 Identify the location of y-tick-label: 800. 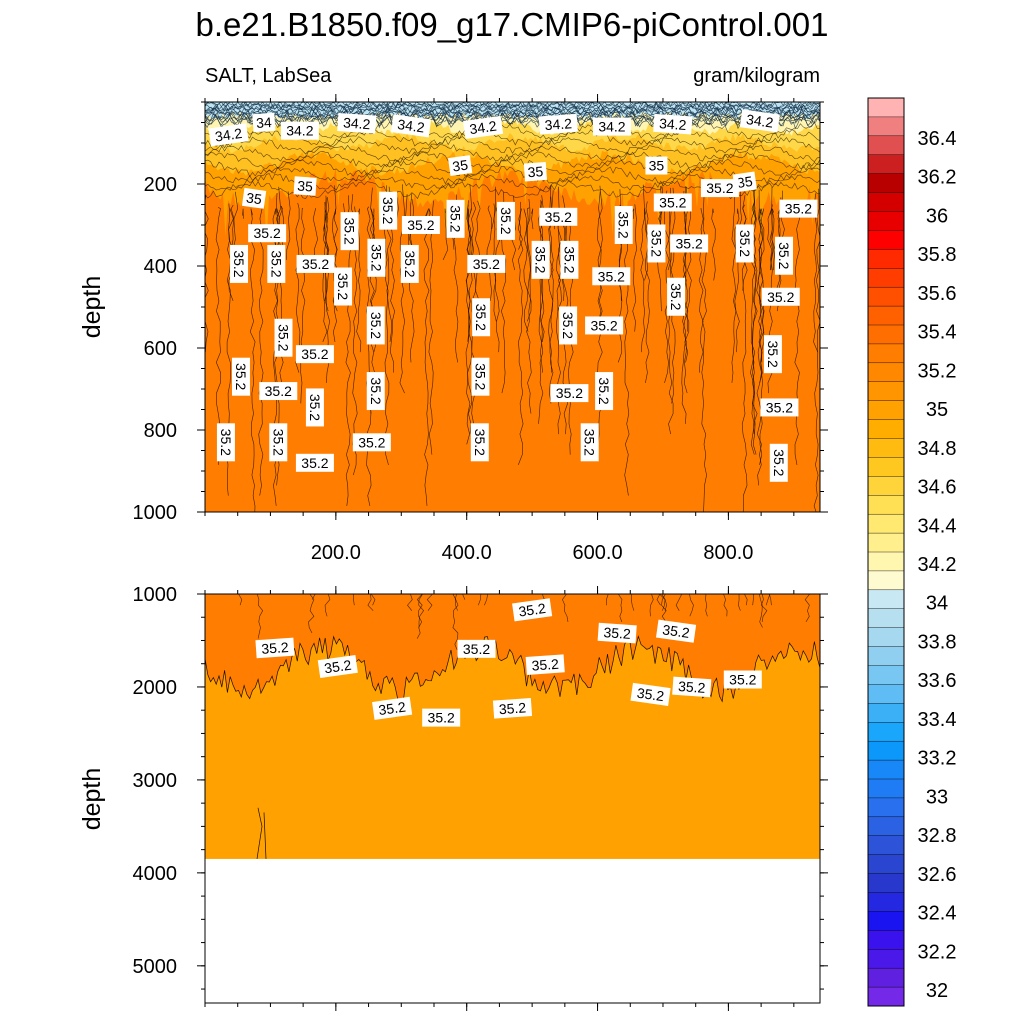
(160, 431).